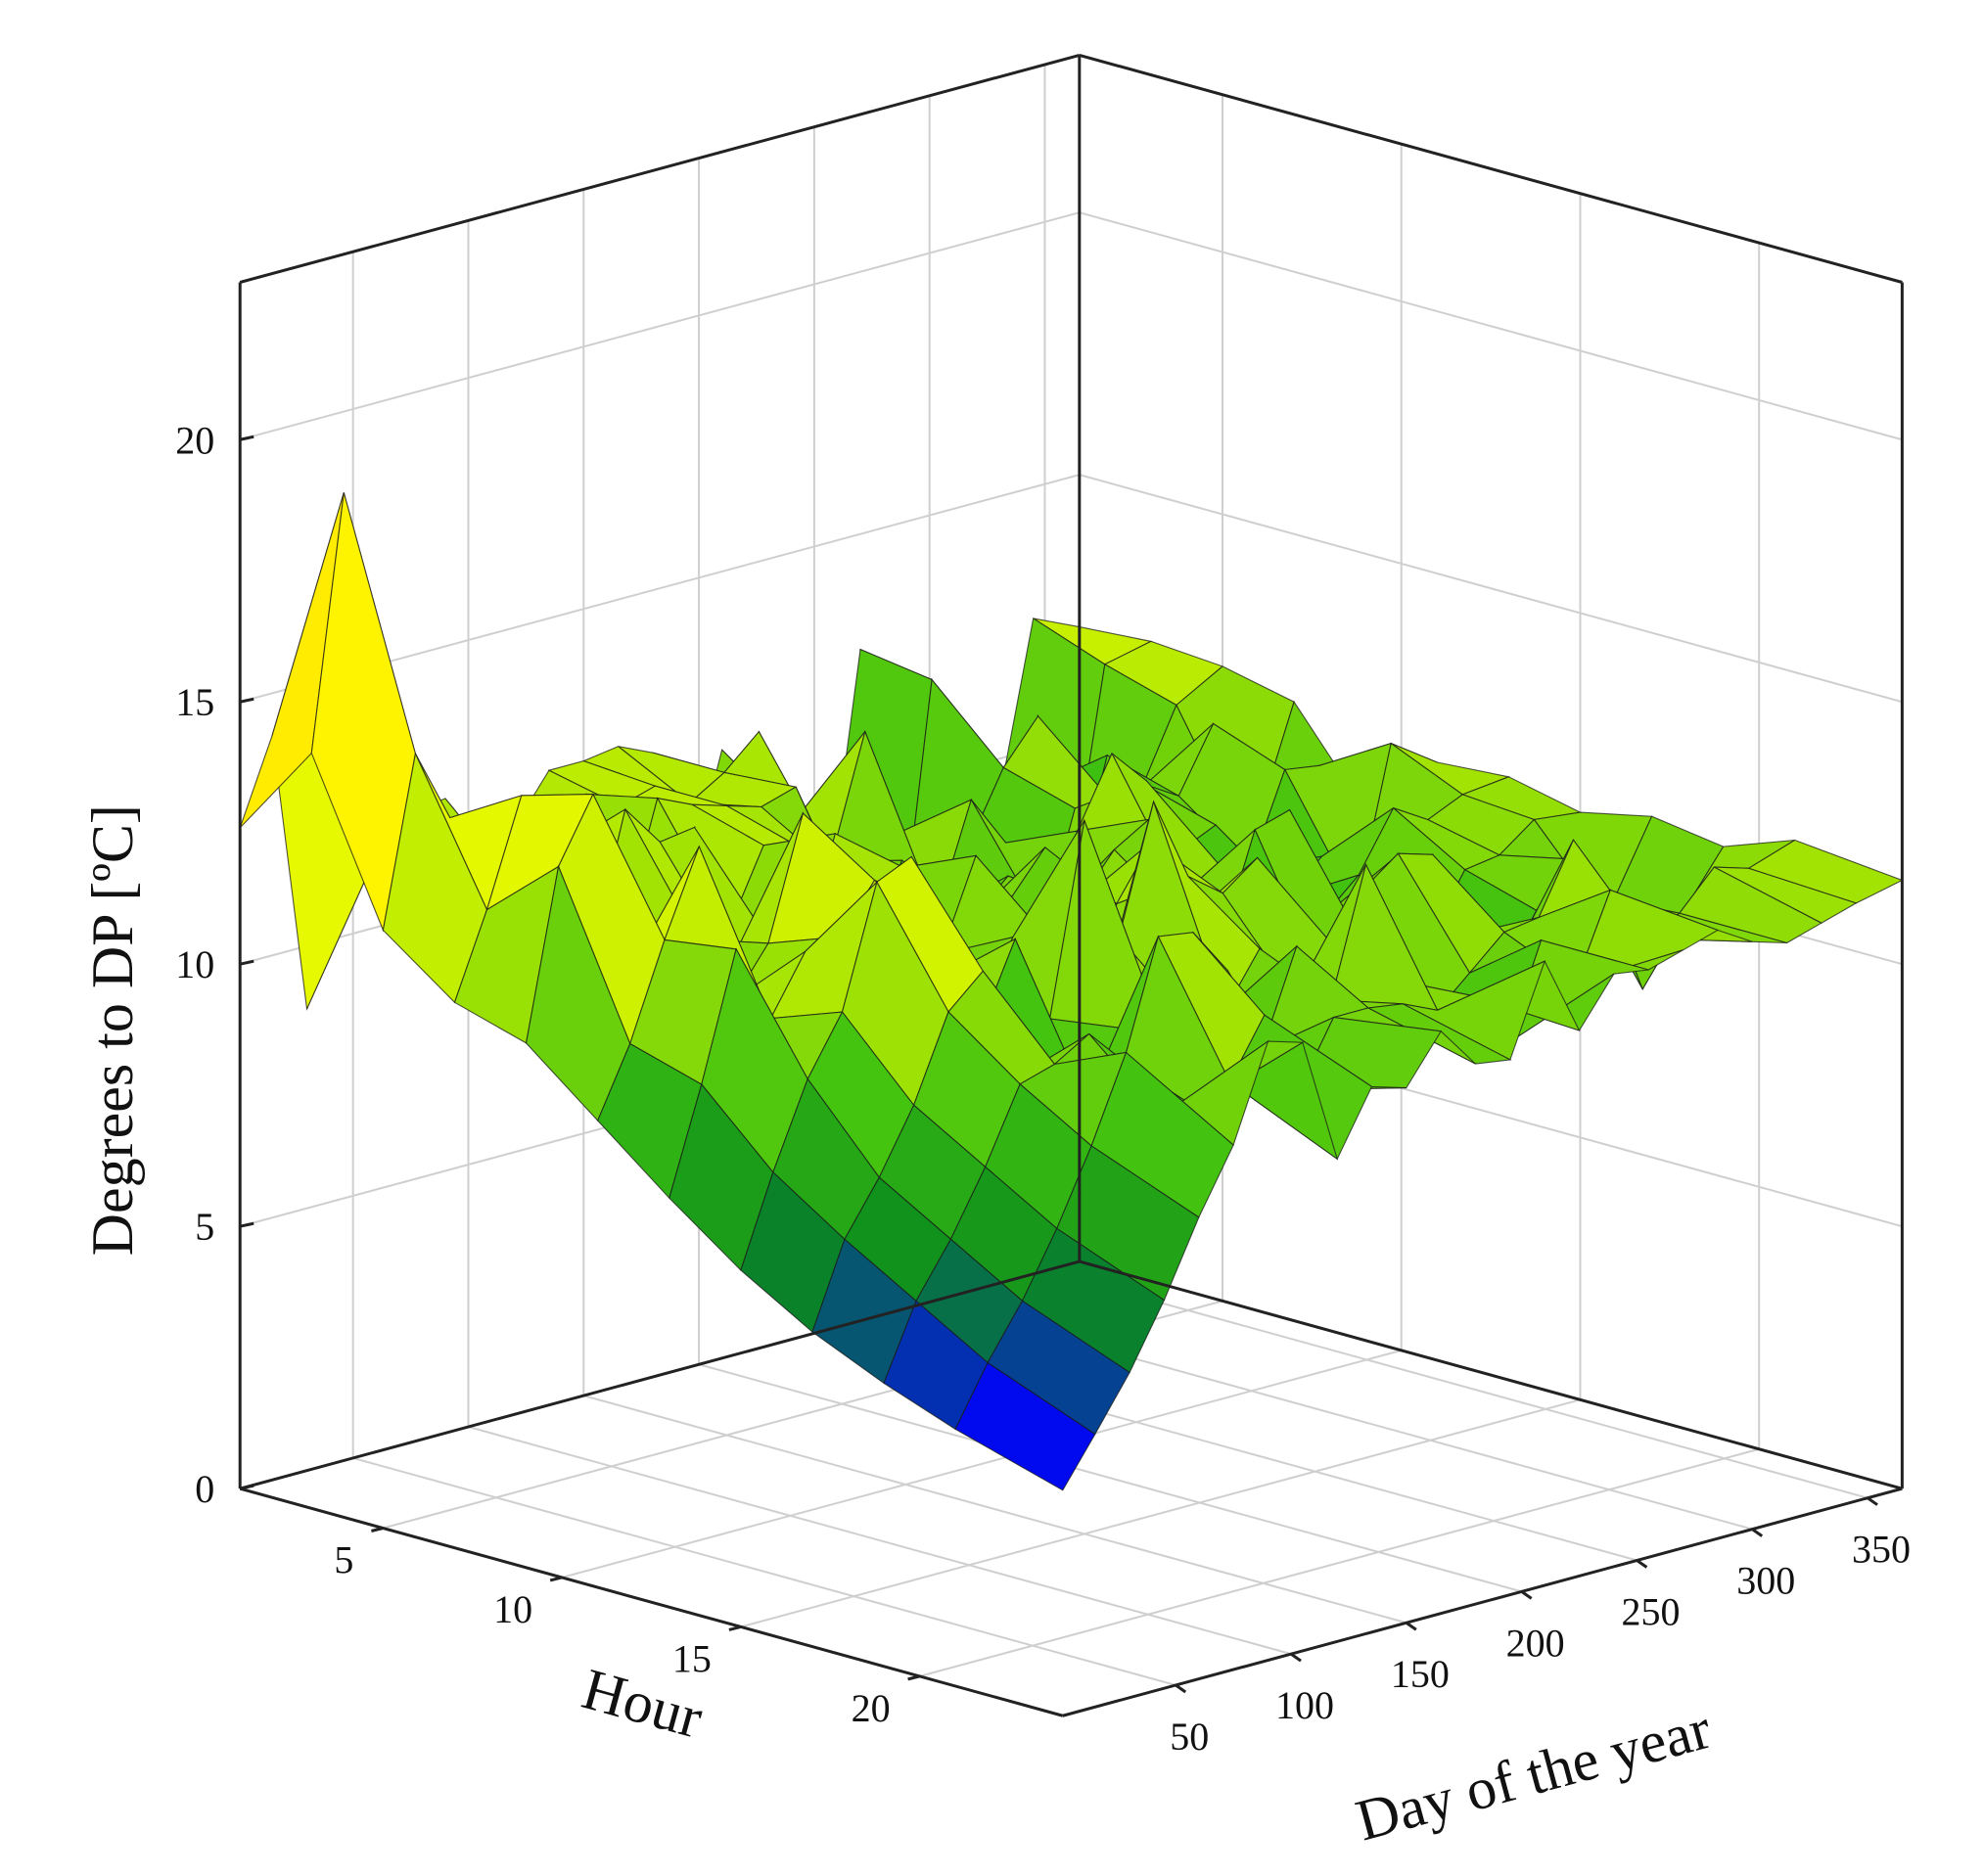 The height and width of the screenshot is (1876, 1983). I want to click on hour-tick-label-0: 5, so click(343, 1560).